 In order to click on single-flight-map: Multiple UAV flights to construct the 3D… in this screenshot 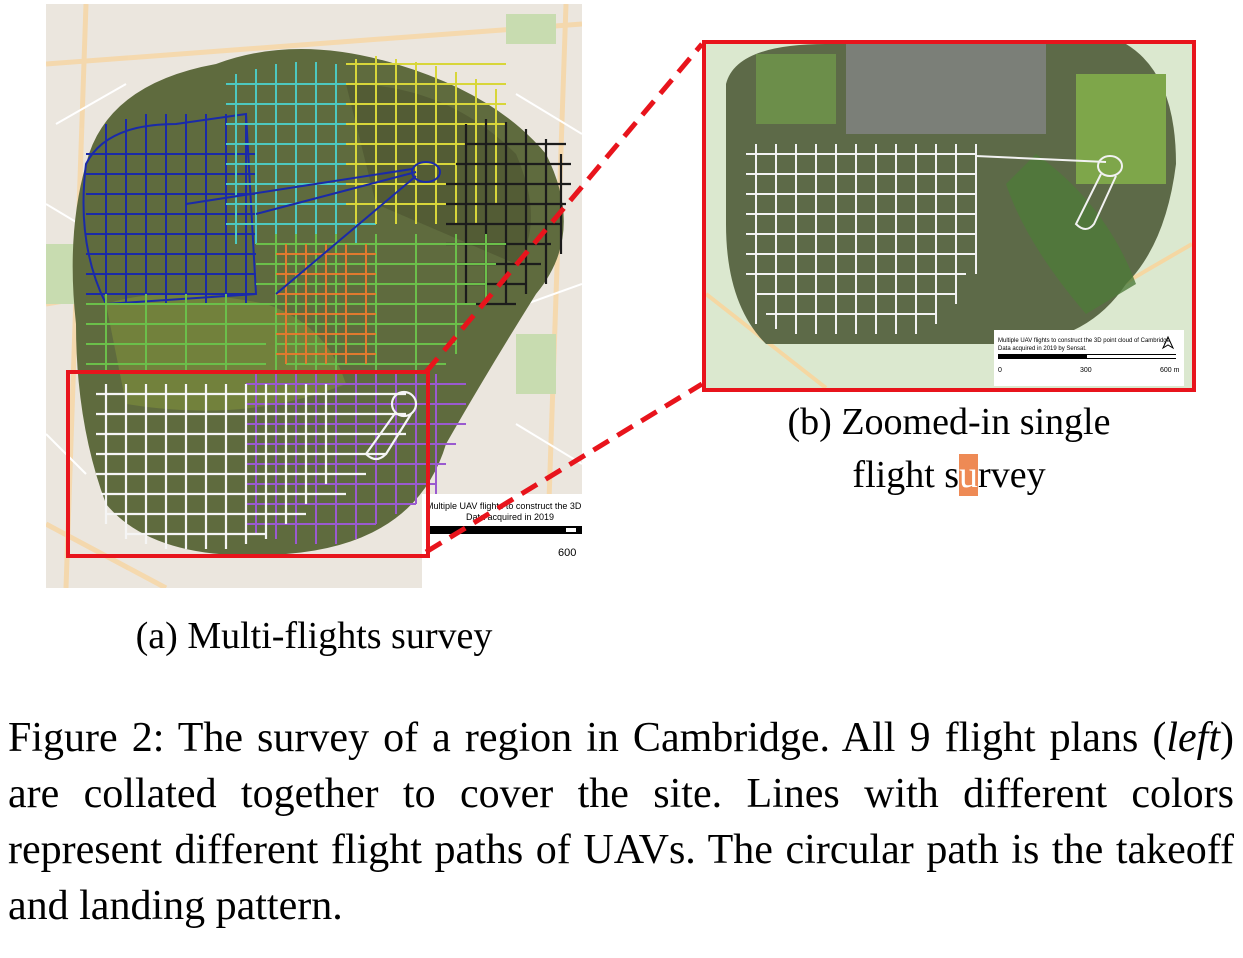, I will do `click(949, 216)`.